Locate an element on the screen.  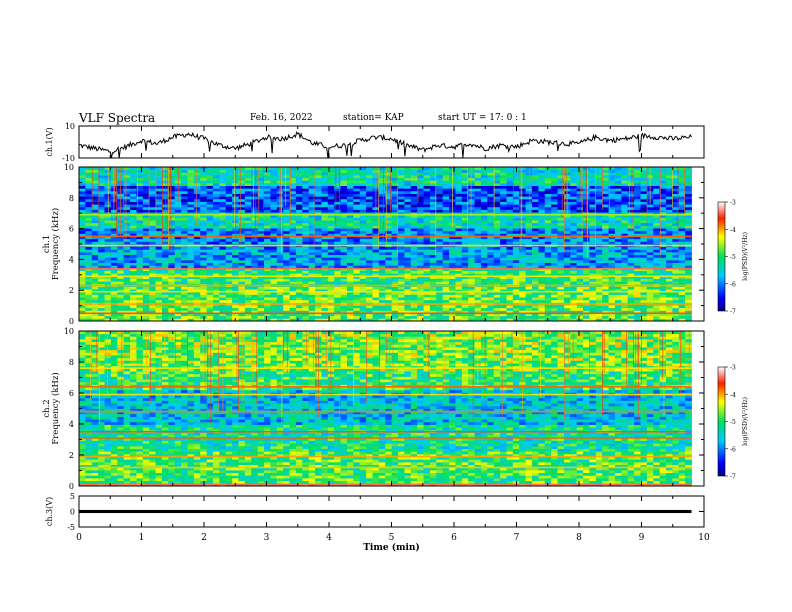
x-tick-label: 9 is located at coordinates (642, 538).